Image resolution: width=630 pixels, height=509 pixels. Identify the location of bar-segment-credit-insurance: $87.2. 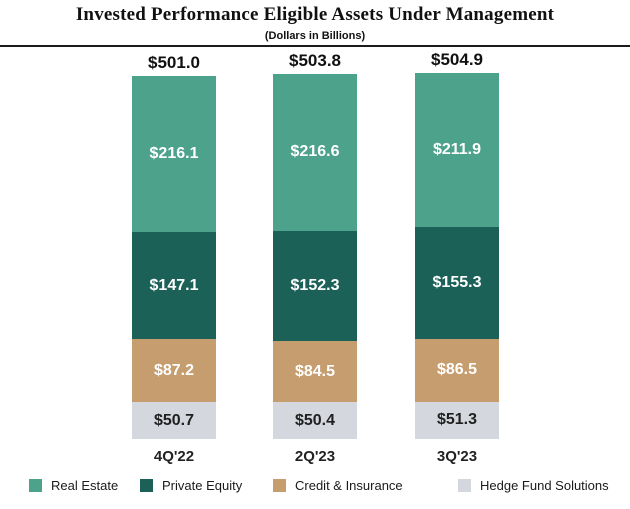
(174, 371).